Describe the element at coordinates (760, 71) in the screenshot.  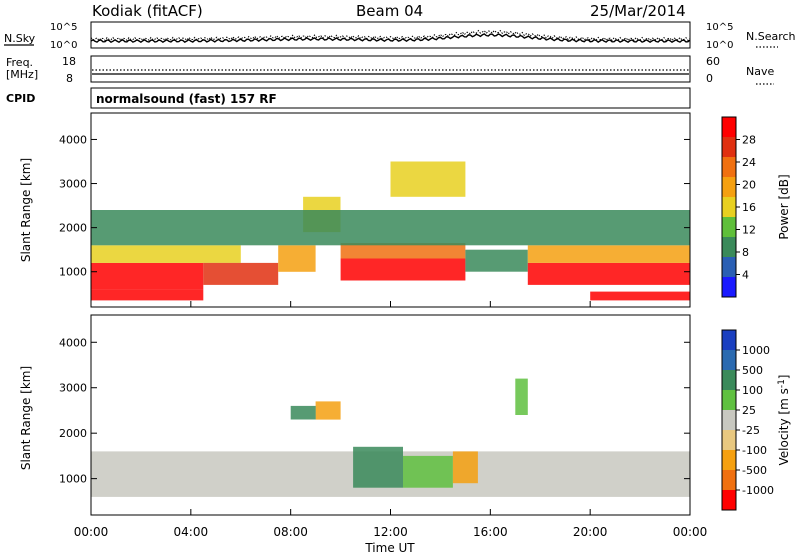
I see `nave-label: Nave` at that location.